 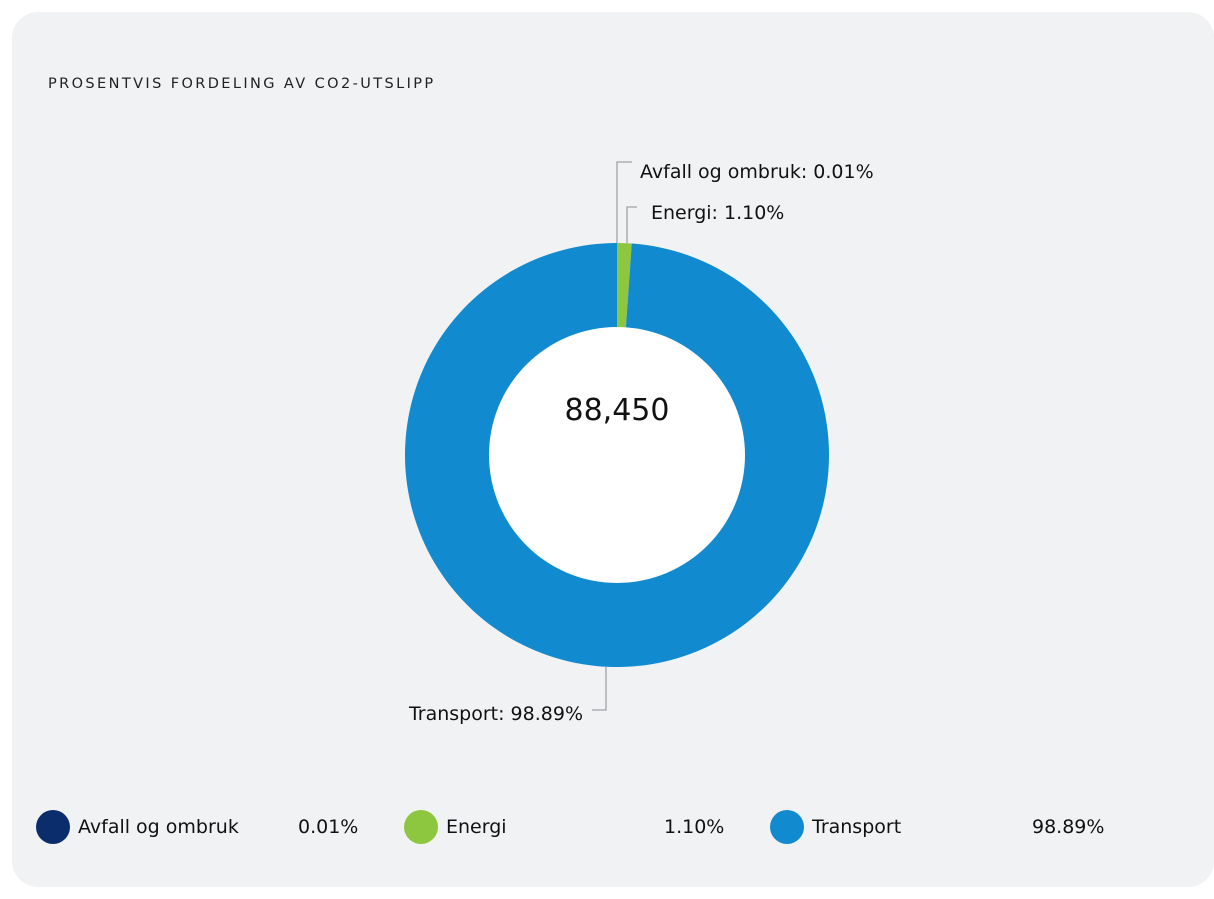 I want to click on callout-transport-leader, so click(x=599, y=689).